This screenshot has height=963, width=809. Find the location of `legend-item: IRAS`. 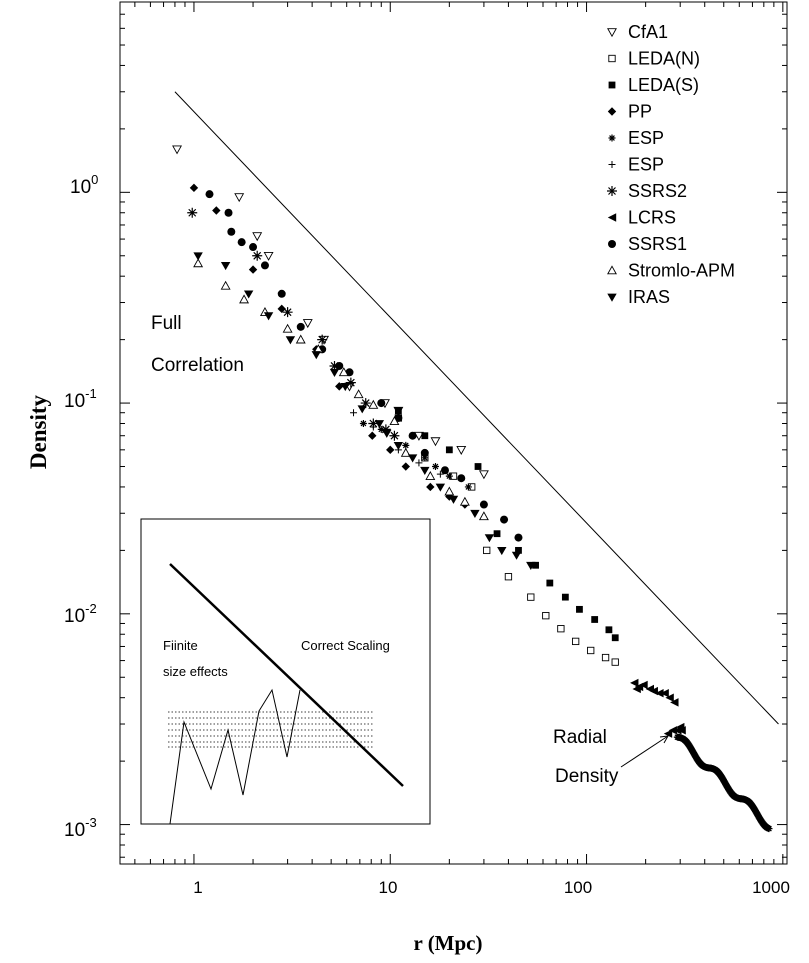

legend-item: IRAS is located at coordinates (638, 297).